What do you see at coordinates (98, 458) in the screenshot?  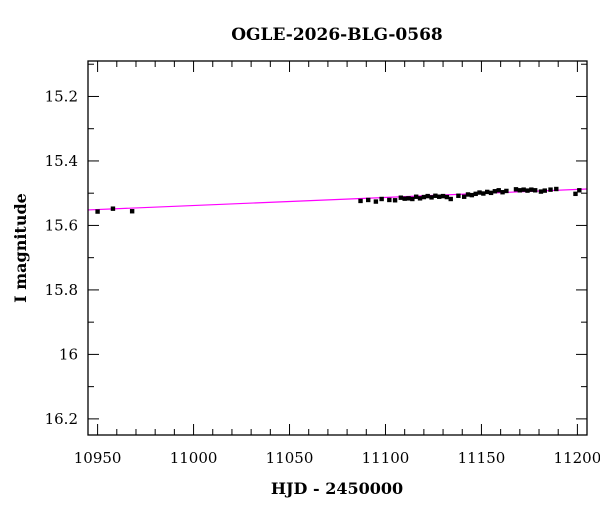 I see `x-tick-label: 10950` at bounding box center [98, 458].